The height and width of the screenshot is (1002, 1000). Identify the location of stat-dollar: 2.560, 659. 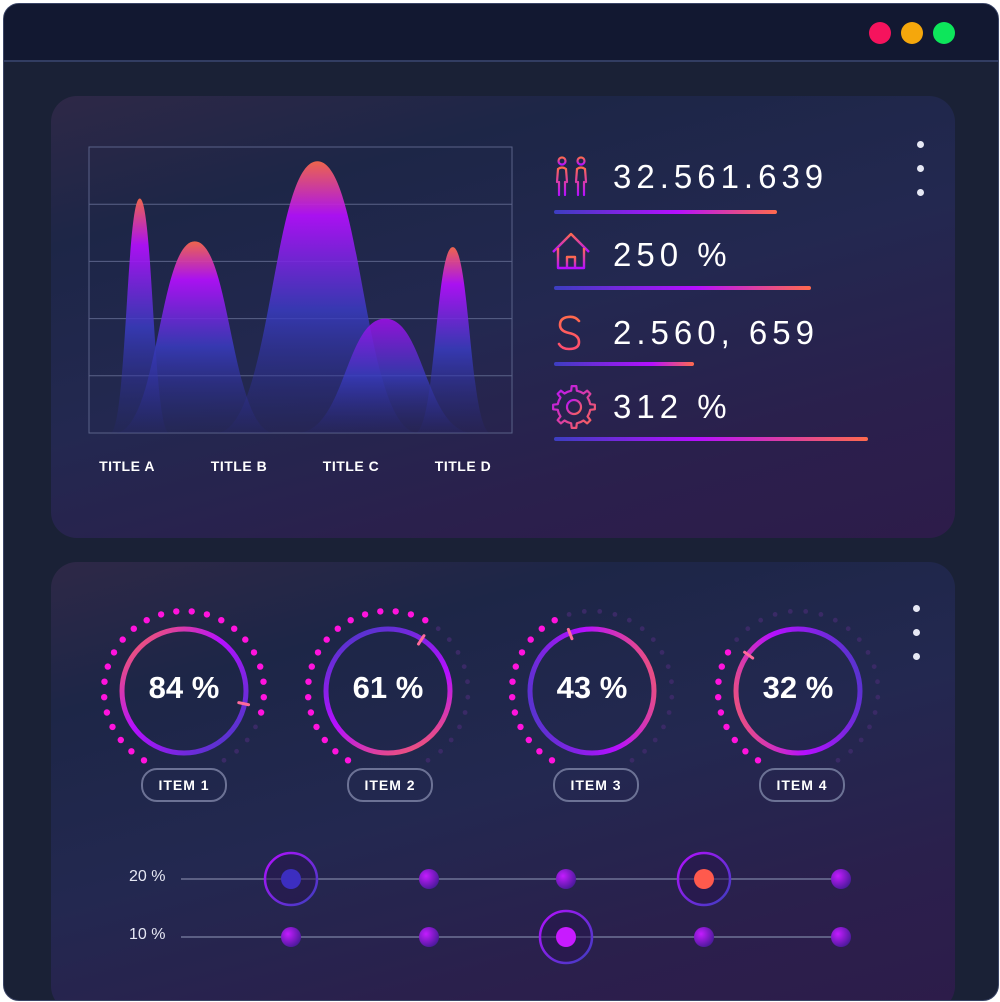
(714, 343).